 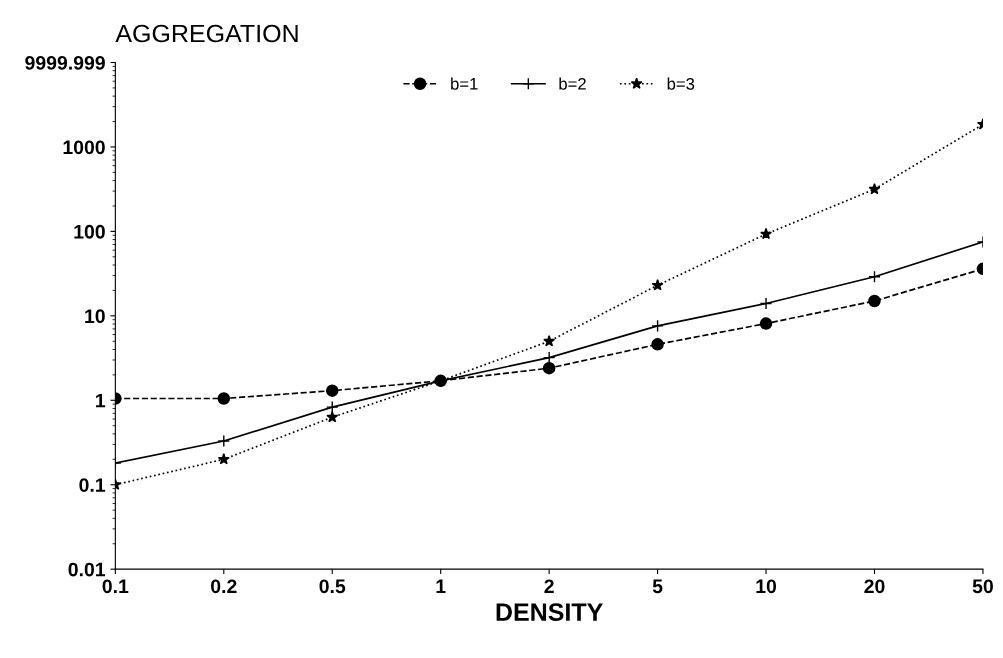 I want to click on x-tick-label: 20, so click(x=874, y=586).